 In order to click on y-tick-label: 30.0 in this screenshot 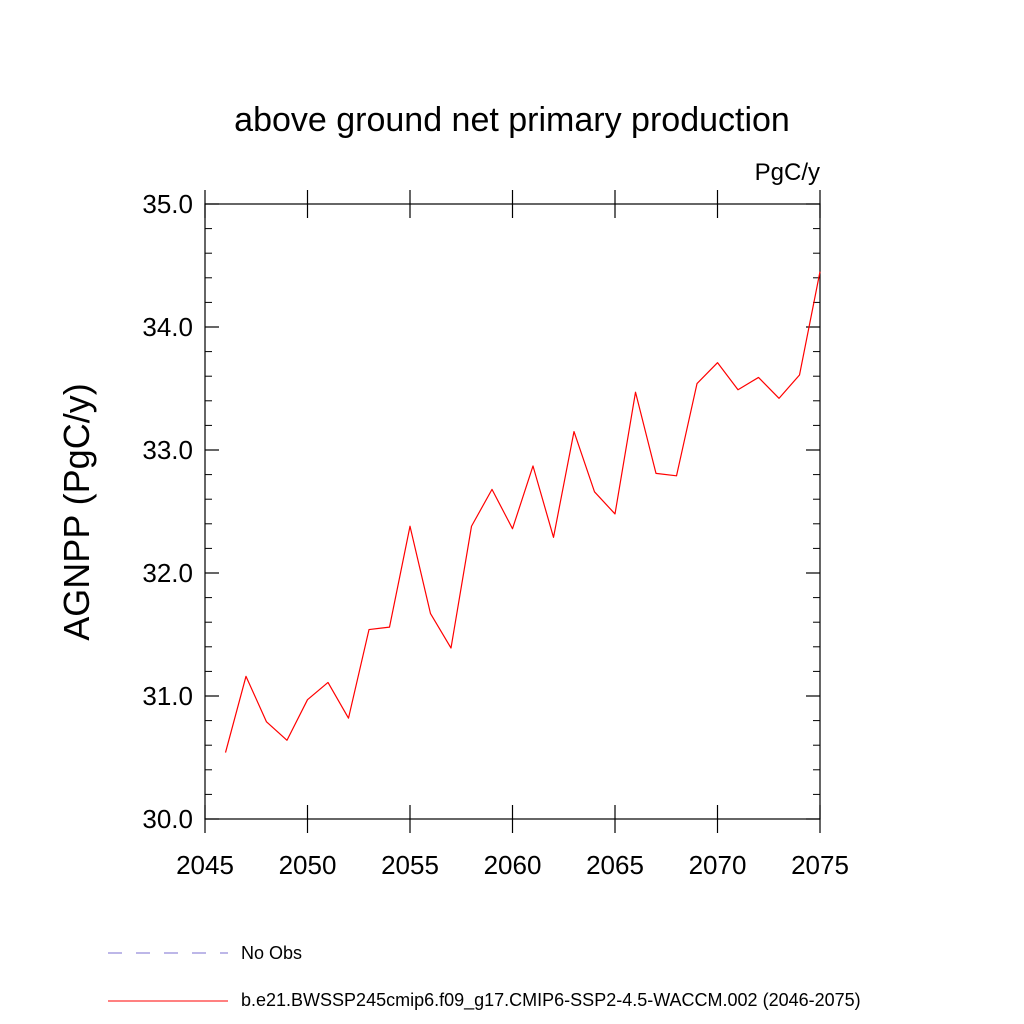, I will do `click(167, 819)`.